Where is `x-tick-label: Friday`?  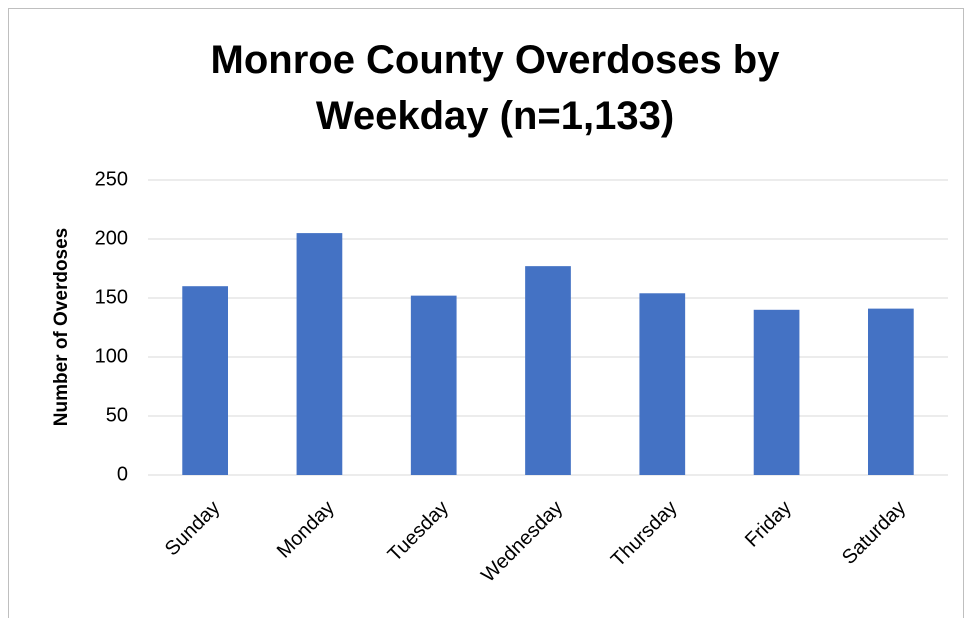
x-tick-label: Friday is located at coordinates (768, 524).